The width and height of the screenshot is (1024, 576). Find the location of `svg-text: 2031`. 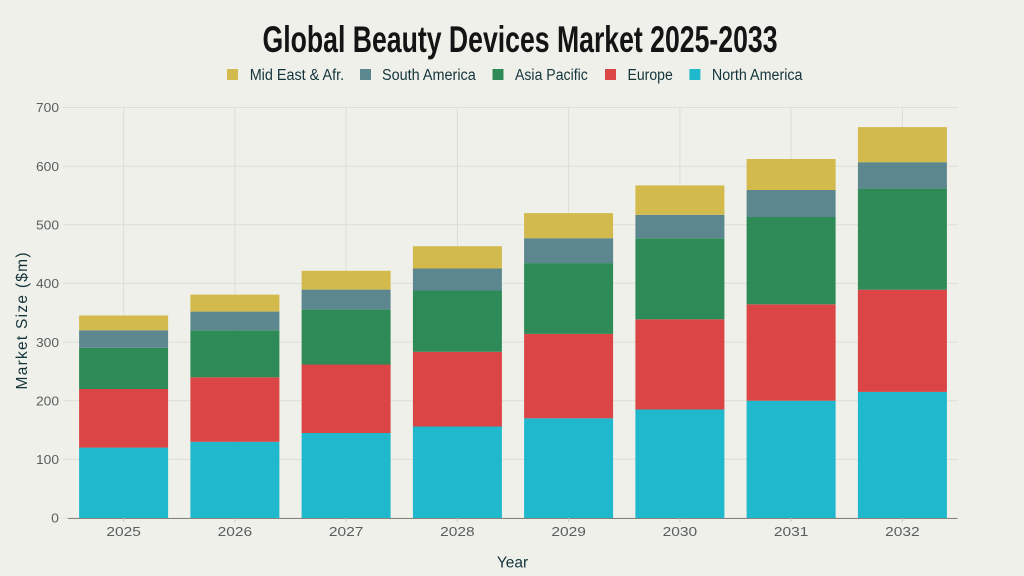

svg-text: 2031 is located at coordinates (791, 531).